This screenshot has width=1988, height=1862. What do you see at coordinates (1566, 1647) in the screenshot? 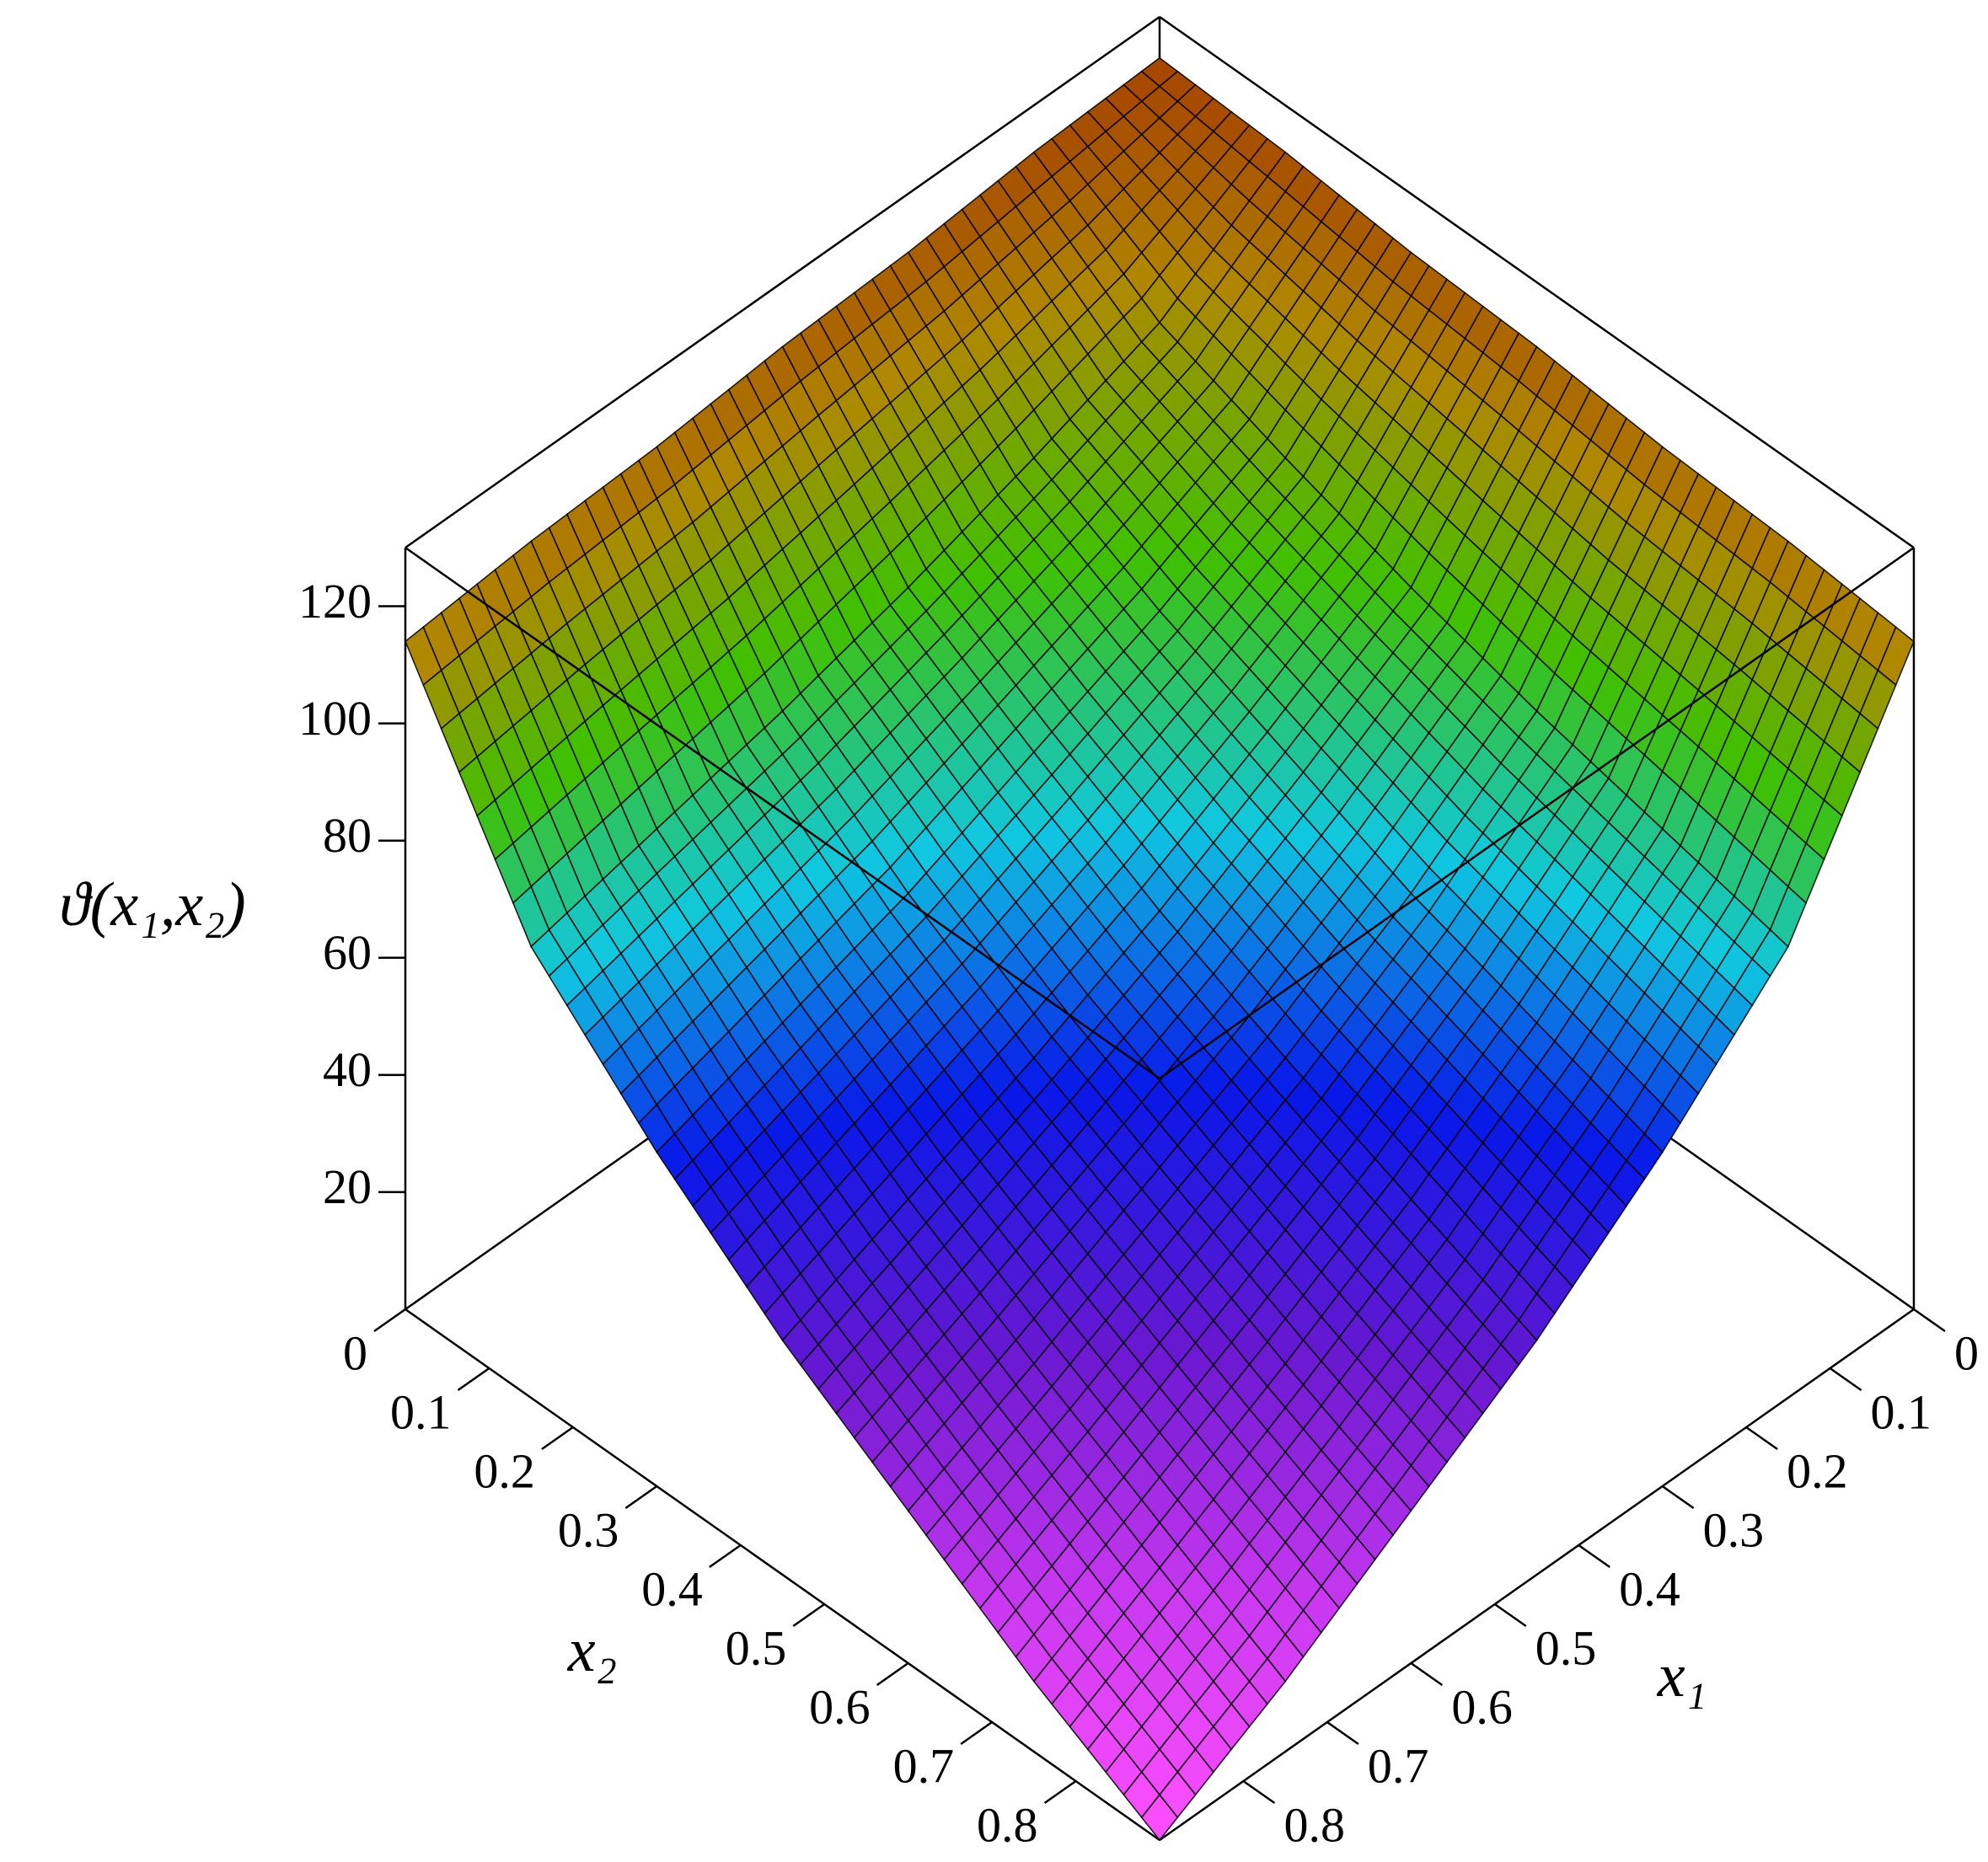
I see `x1-tick-label: 0.5` at bounding box center [1566, 1647].